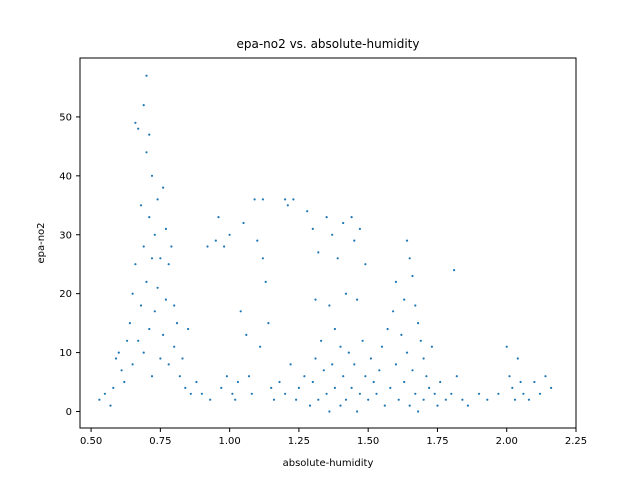 The image size is (640, 480). What do you see at coordinates (91, 441) in the screenshot?
I see `x-tick-label: 0.50` at bounding box center [91, 441].